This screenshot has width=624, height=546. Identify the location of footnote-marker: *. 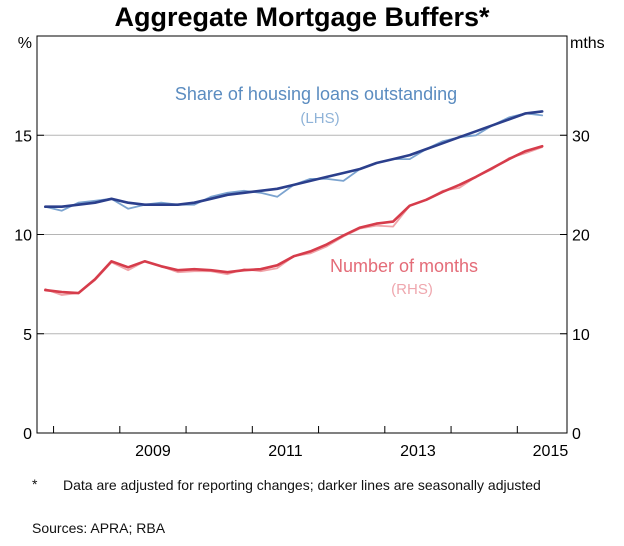
(35, 484).